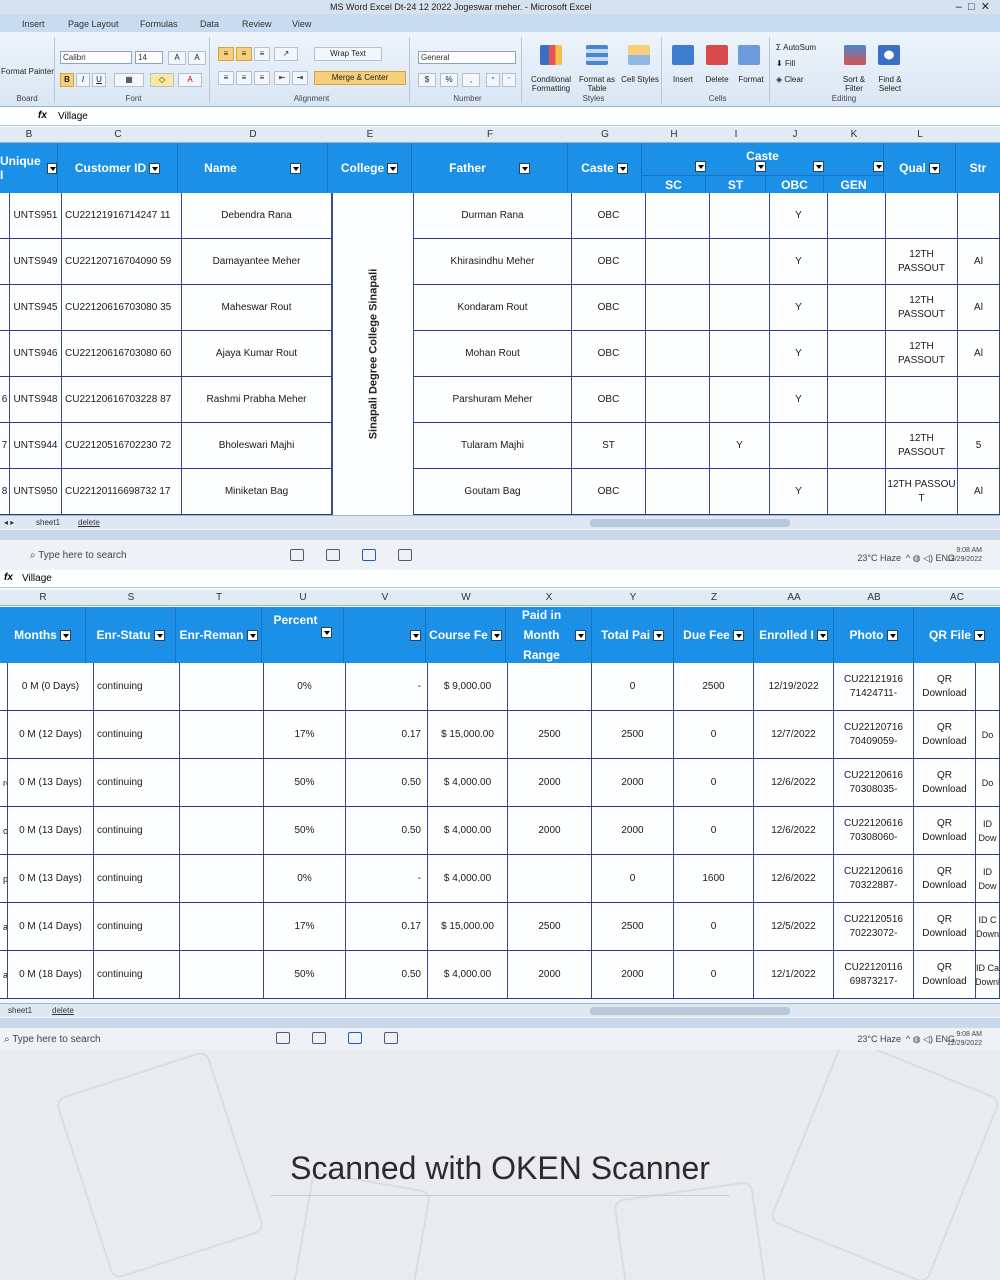  What do you see at coordinates (319, 1038) in the screenshot?
I see `file-explorer-icon` at bounding box center [319, 1038].